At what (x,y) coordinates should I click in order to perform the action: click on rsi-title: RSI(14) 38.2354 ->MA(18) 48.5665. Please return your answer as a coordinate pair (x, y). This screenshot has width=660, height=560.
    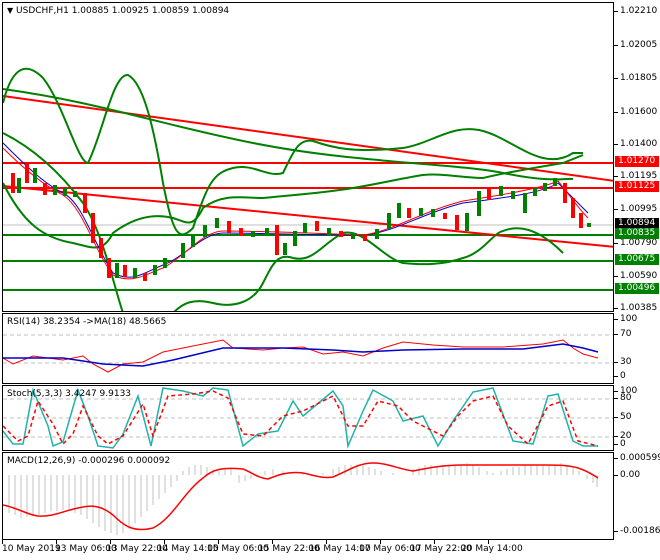
    Looking at the image, I should click on (87, 322).